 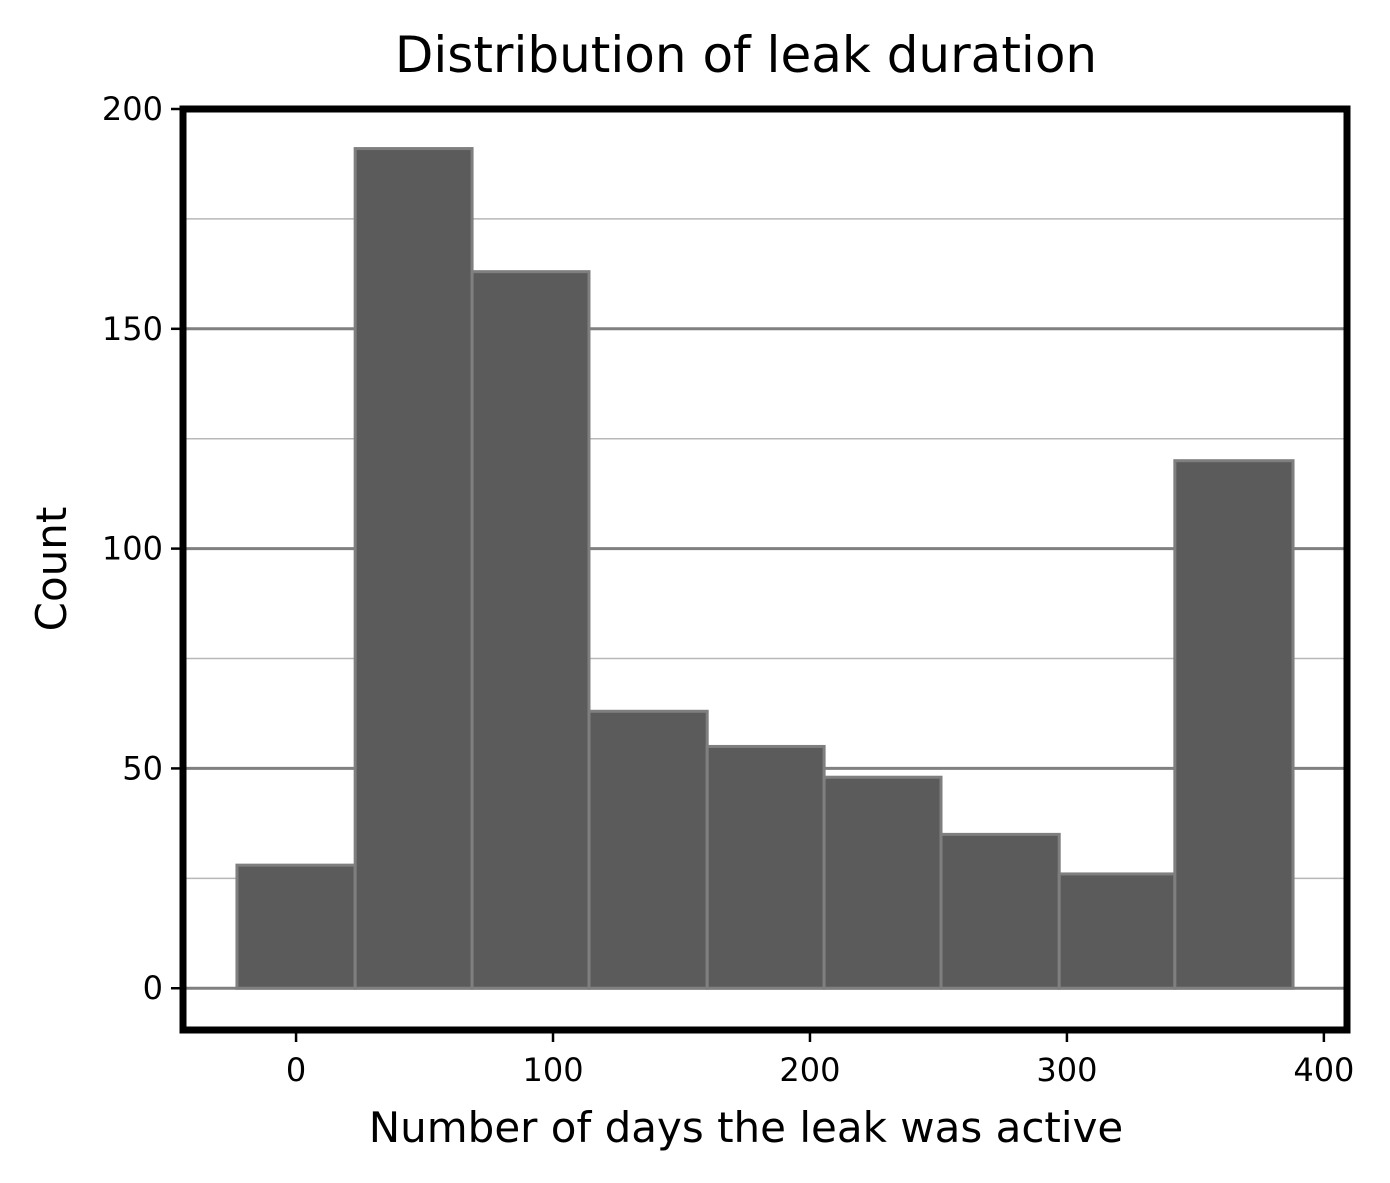 I want to click on x-tick-label: 300, so click(x=1066, y=1070).